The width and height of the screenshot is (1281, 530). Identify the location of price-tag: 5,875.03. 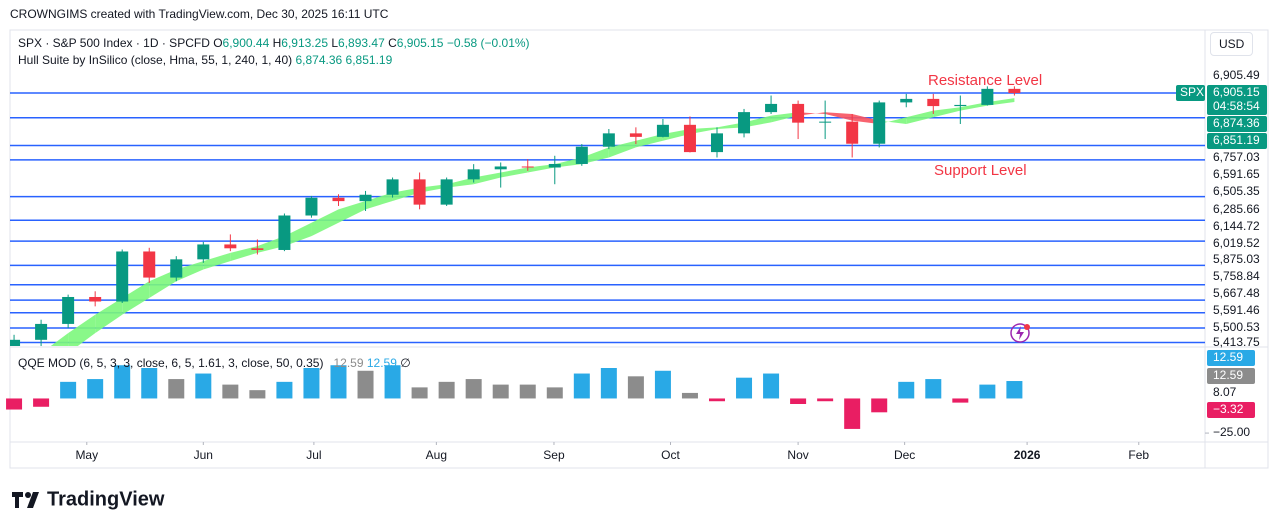
(1236, 259).